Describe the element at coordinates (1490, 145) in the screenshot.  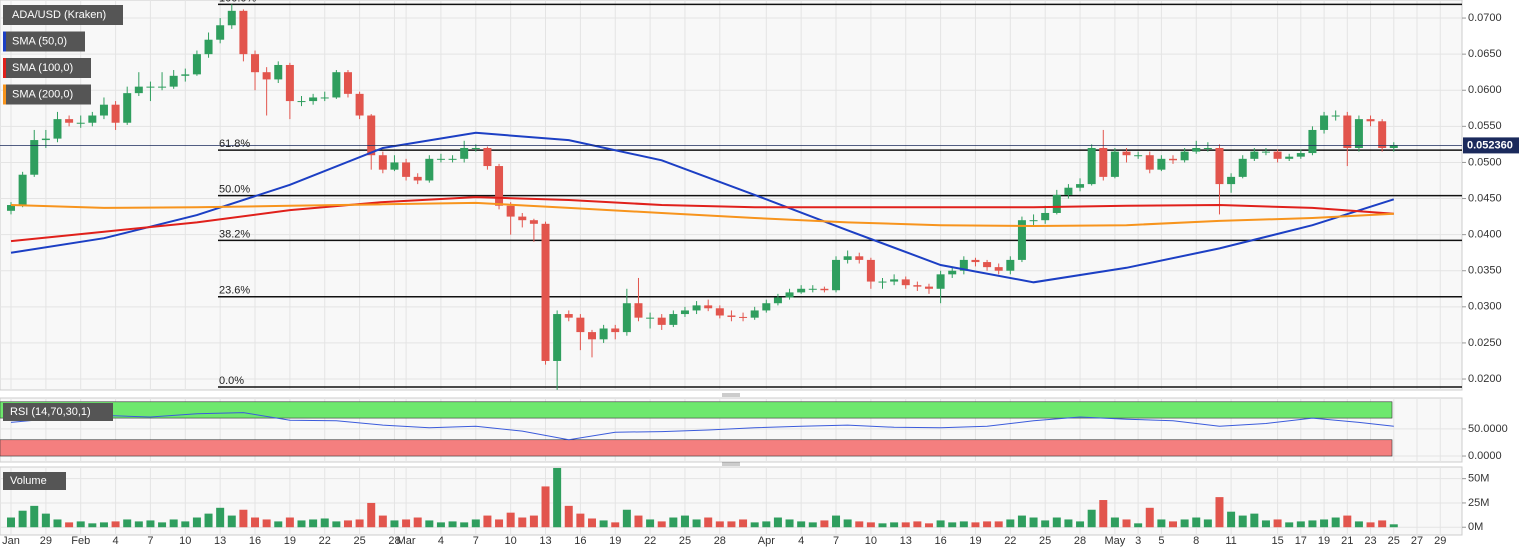
I see `last-price-label: 0.052360` at that location.